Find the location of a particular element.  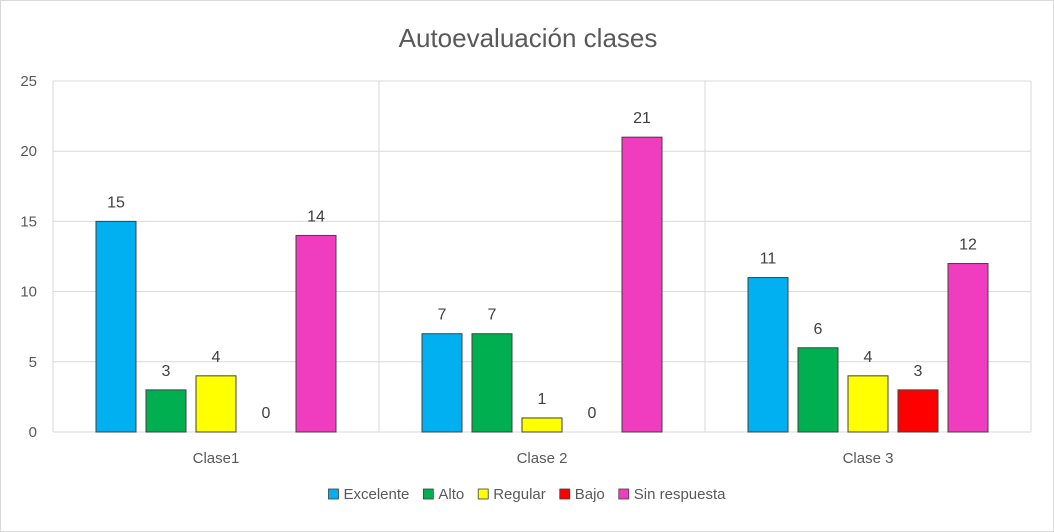

legend-item: Bajo is located at coordinates (582, 494).